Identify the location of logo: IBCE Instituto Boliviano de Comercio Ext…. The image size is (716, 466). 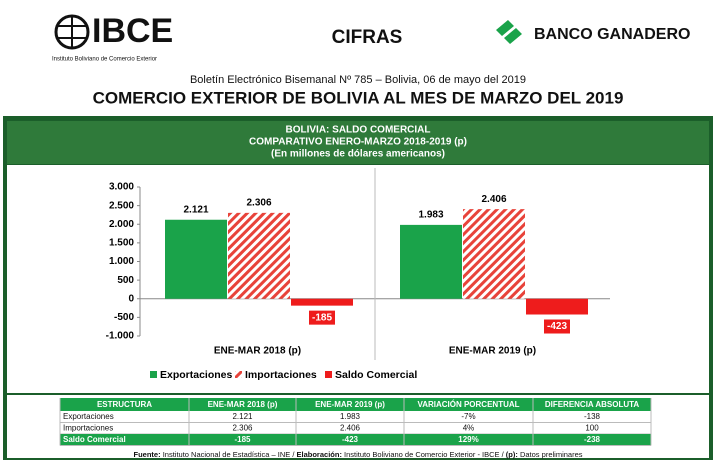
(112, 37).